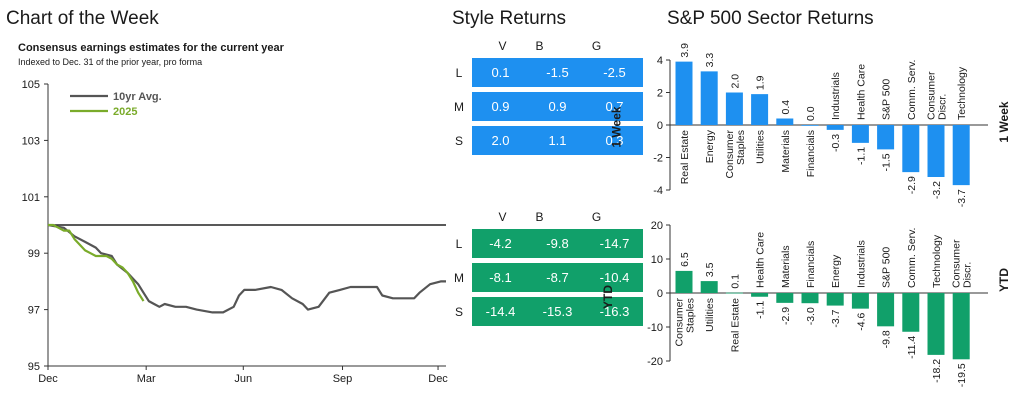  Describe the element at coordinates (616, 127) in the screenshot. I see `style-period-label: 1 Week` at that location.